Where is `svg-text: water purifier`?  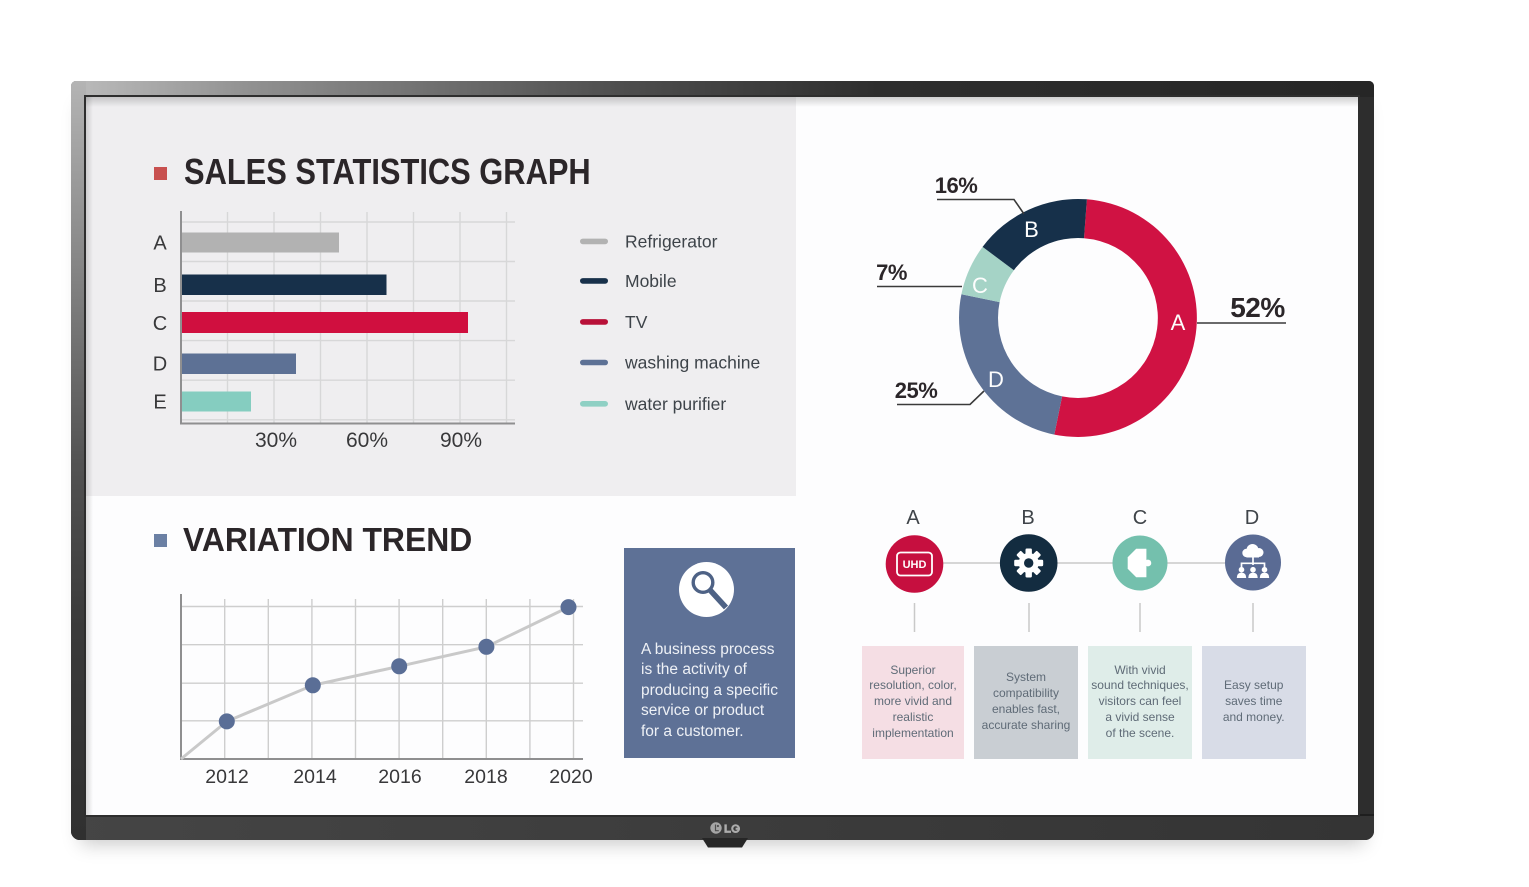 svg-text: water purifier is located at coordinates (675, 404).